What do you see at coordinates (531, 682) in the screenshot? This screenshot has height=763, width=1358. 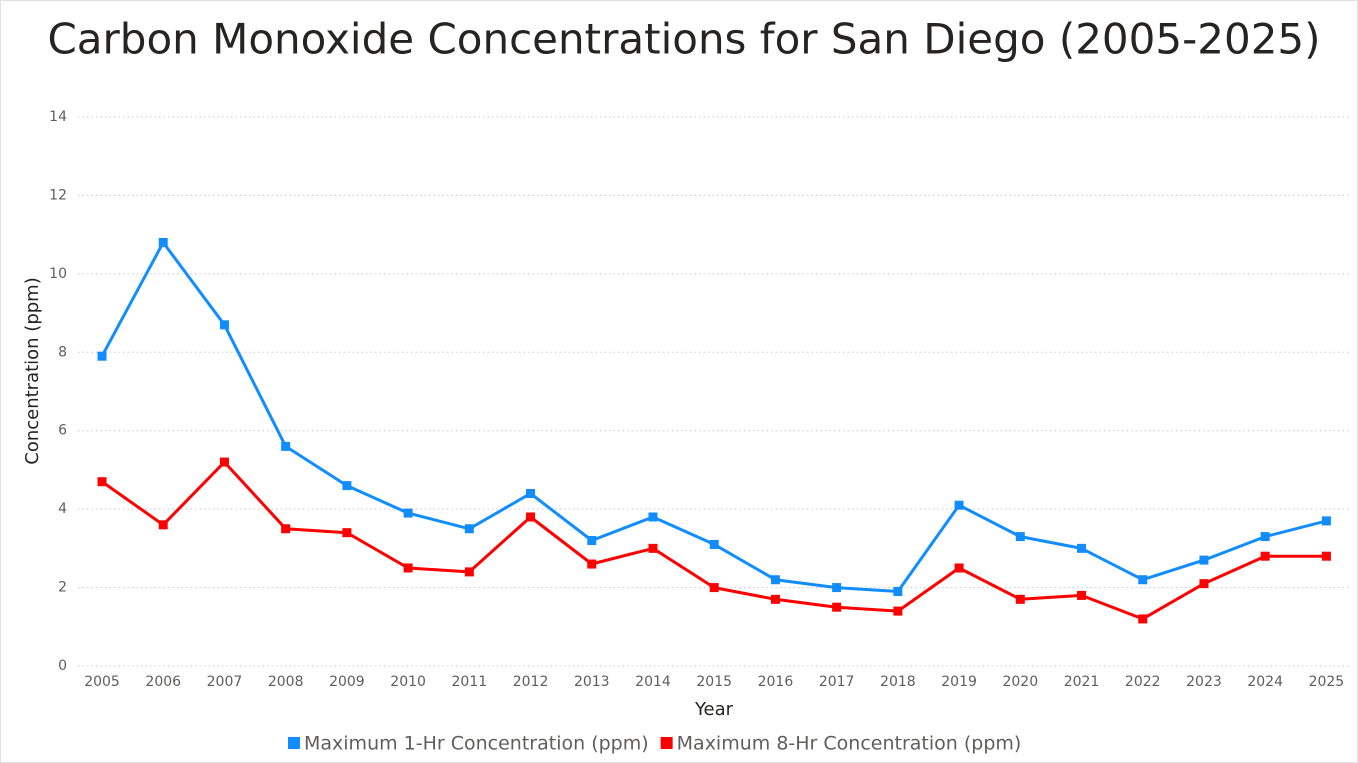 I see `x-tick-label: 2012` at bounding box center [531, 682].